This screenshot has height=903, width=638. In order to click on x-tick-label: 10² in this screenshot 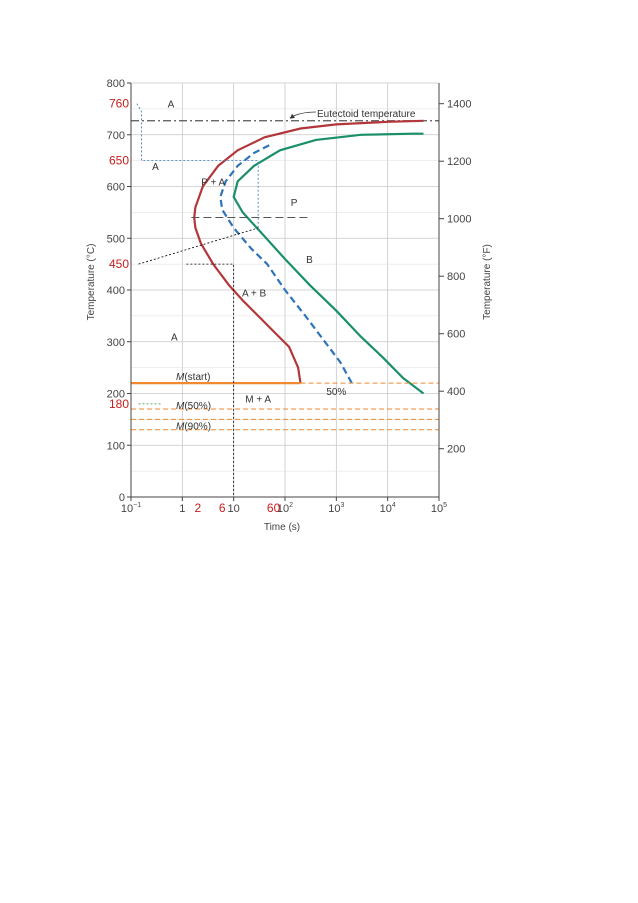, I will do `click(285, 508)`.